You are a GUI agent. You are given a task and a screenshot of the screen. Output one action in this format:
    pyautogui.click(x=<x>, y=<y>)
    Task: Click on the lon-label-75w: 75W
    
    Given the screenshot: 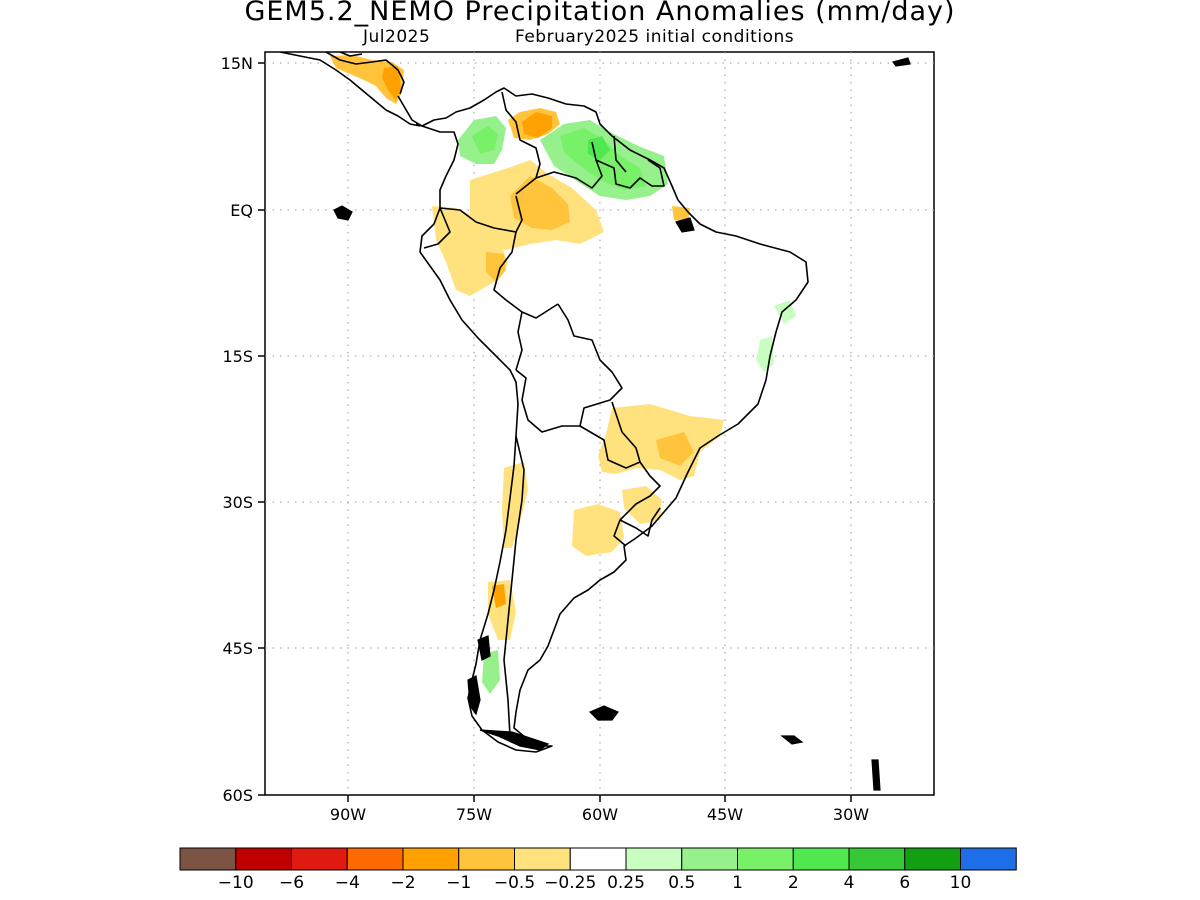 What is the action you would take?
    pyautogui.click(x=474, y=814)
    